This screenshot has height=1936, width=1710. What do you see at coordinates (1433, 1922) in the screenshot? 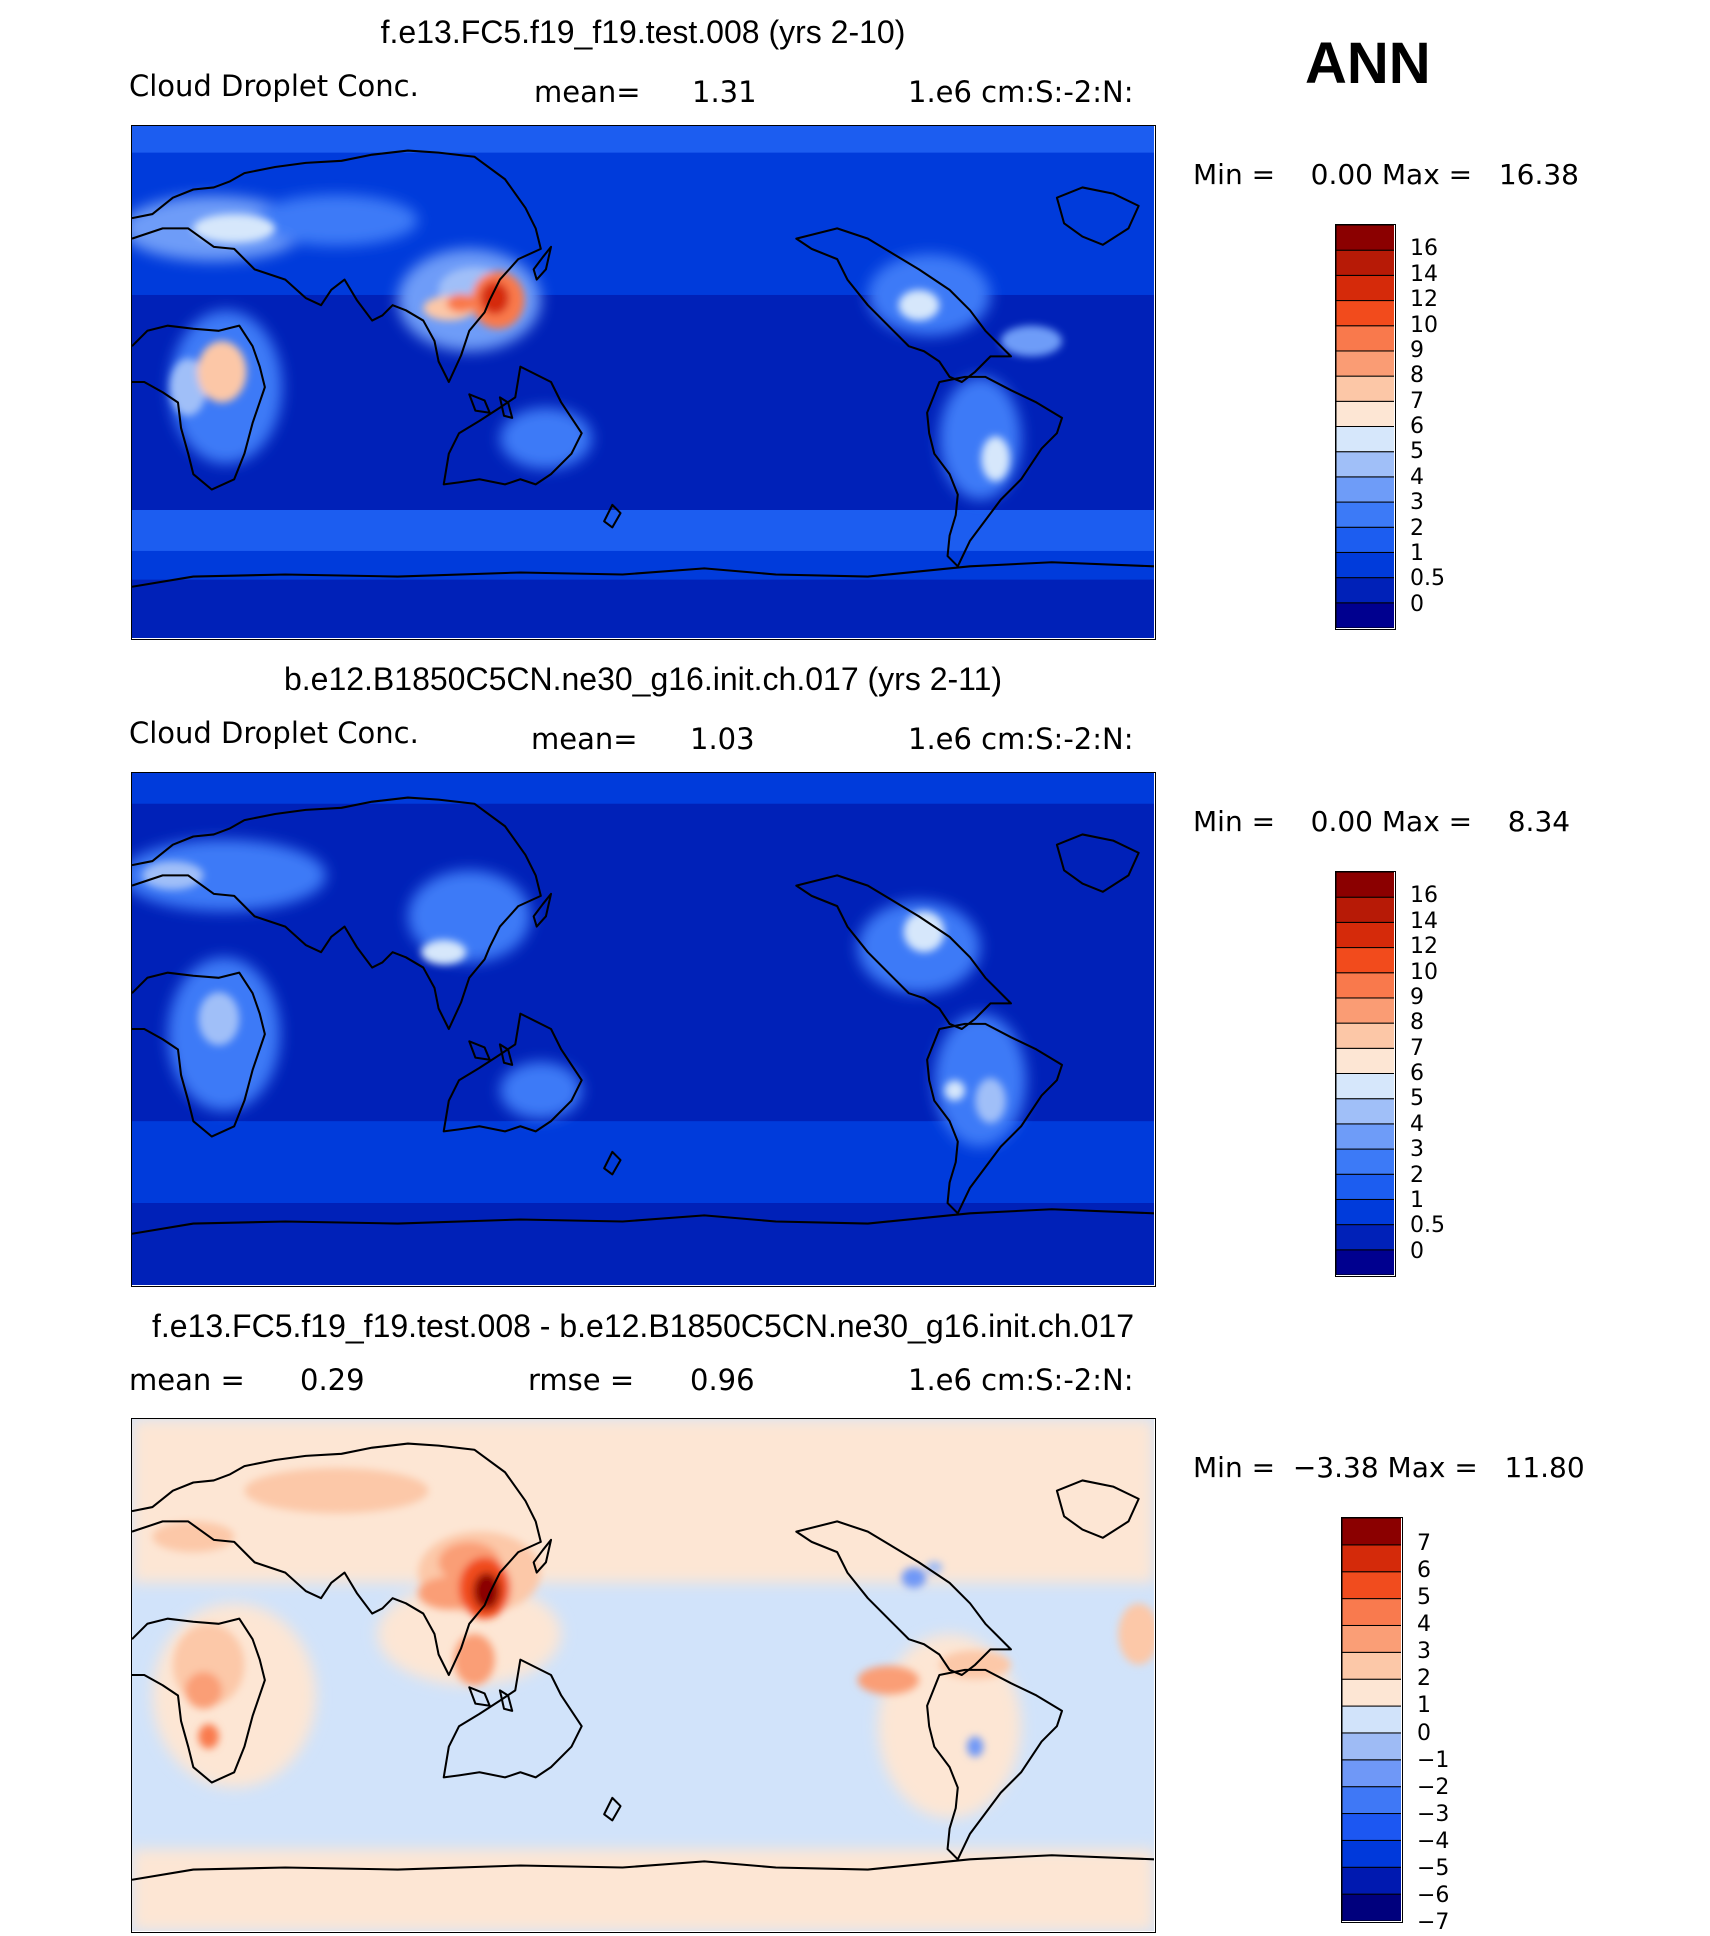
I see `colorbar-tick-label: −7` at bounding box center [1433, 1922].